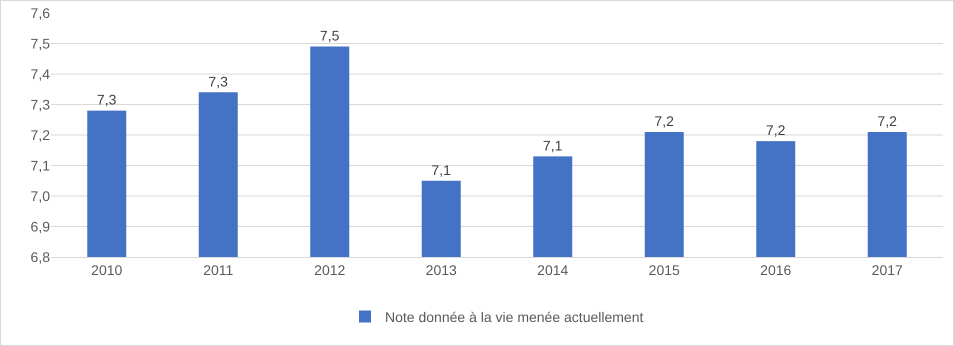  I want to click on y-tick-label: 7,6, so click(40, 12).